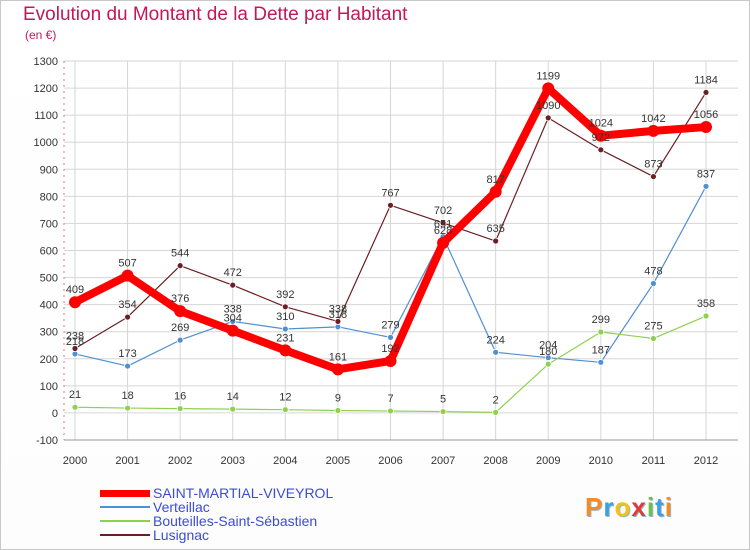  I want to click on data-label: 21, so click(75, 395).